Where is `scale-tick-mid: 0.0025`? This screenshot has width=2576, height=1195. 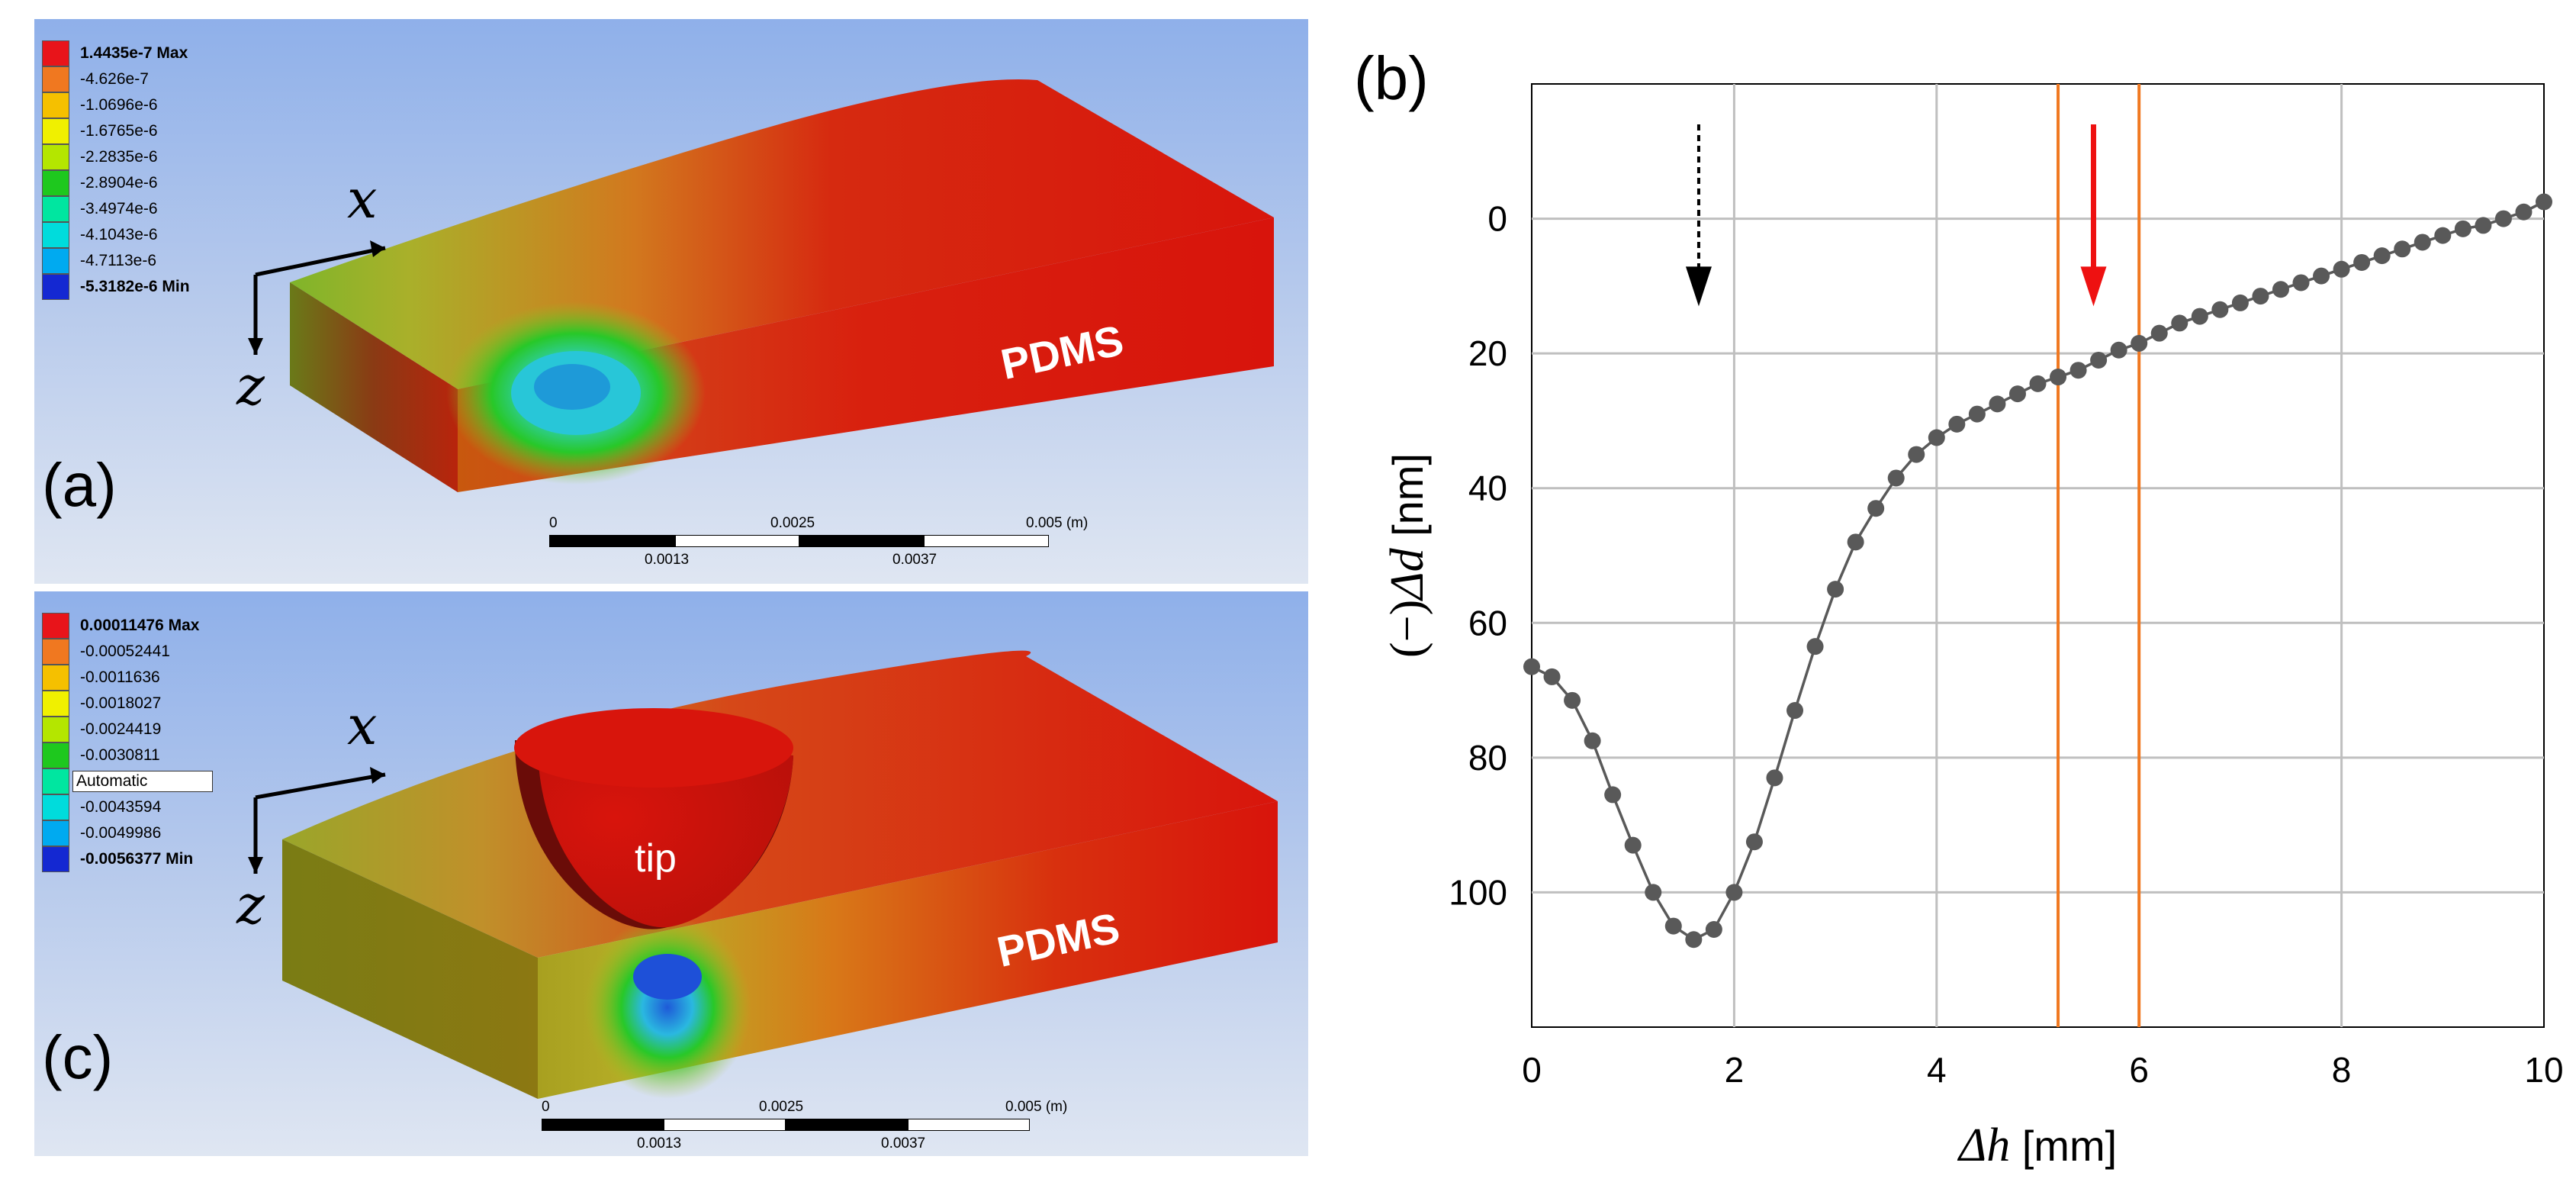
scale-tick-mid: 0.0025 is located at coordinates (782, 1107).